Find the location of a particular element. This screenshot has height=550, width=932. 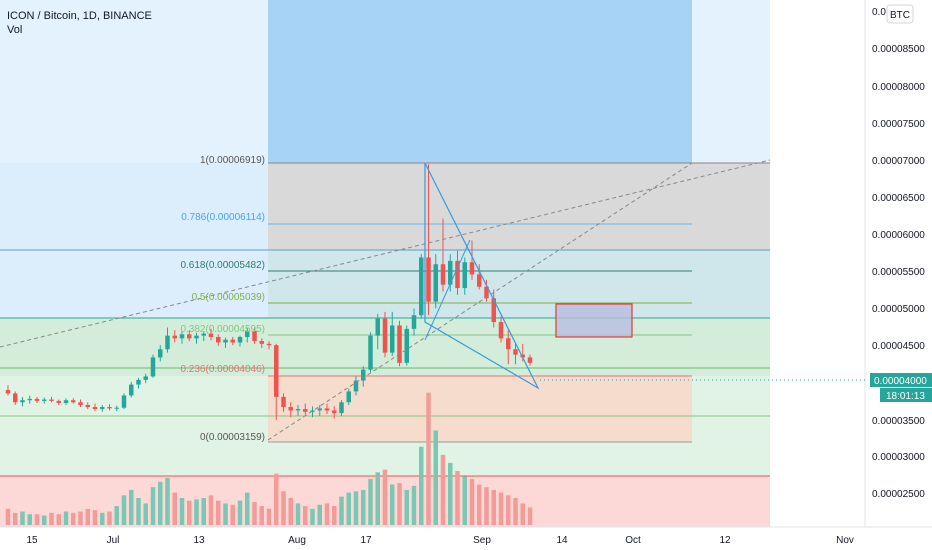

currency-badge-box is located at coordinates (900, 14).